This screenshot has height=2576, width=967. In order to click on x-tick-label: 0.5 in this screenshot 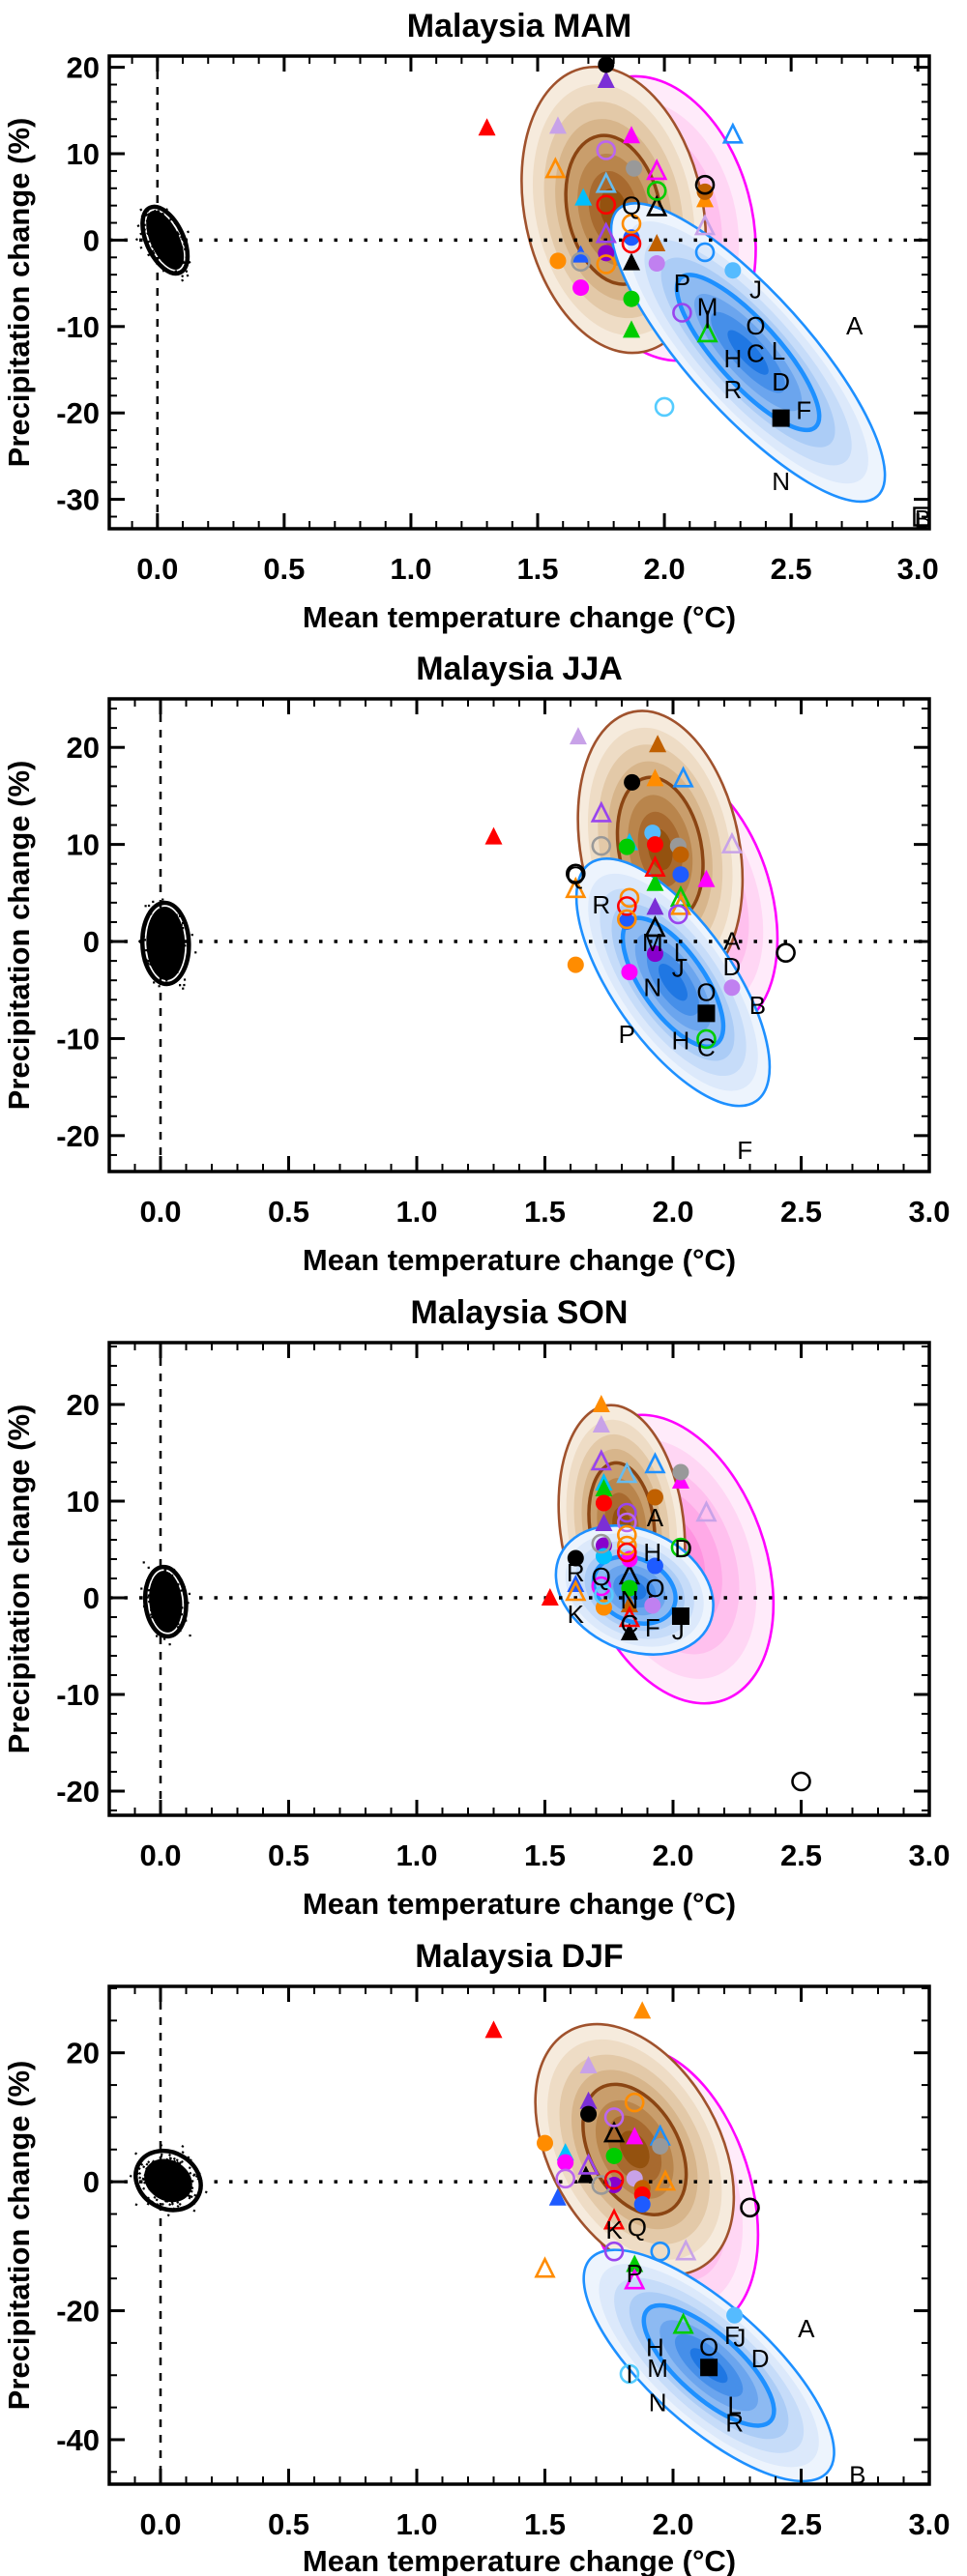, I will do `click(288, 1212)`.